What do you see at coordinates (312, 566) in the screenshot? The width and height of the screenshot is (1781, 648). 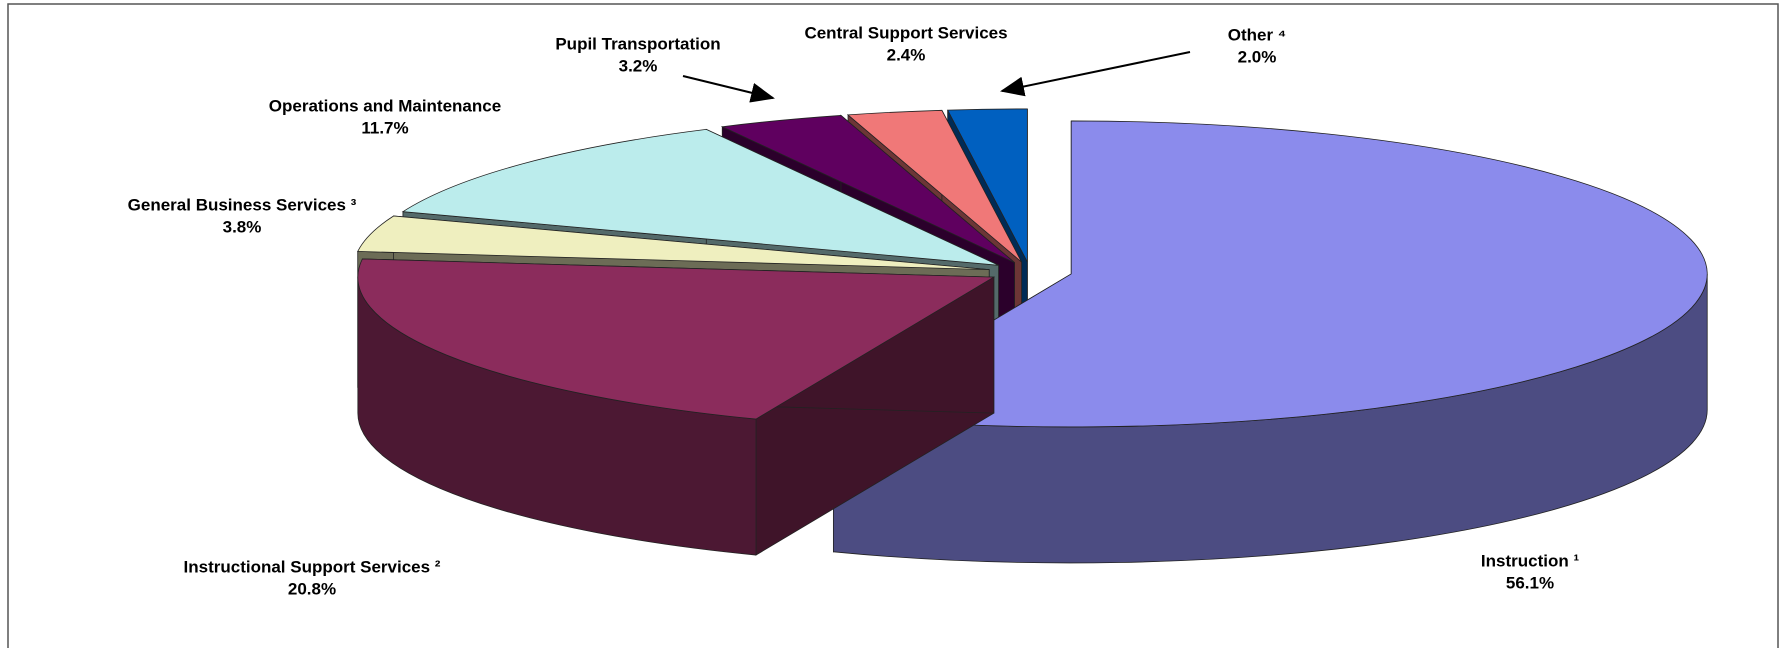 I see `slice-label: Instructional Support Services ²` at bounding box center [312, 566].